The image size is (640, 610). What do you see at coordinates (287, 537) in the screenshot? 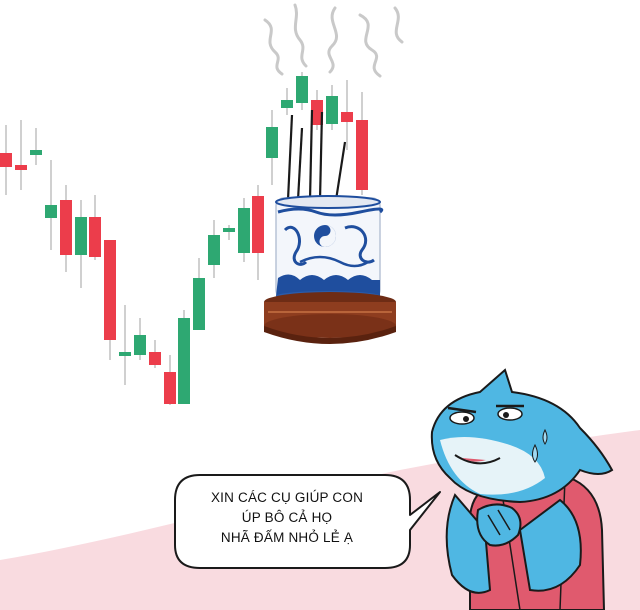
I see `speech-line-3: NHÃ ĐẤM NHỎ LẺ Ạ` at bounding box center [287, 537].